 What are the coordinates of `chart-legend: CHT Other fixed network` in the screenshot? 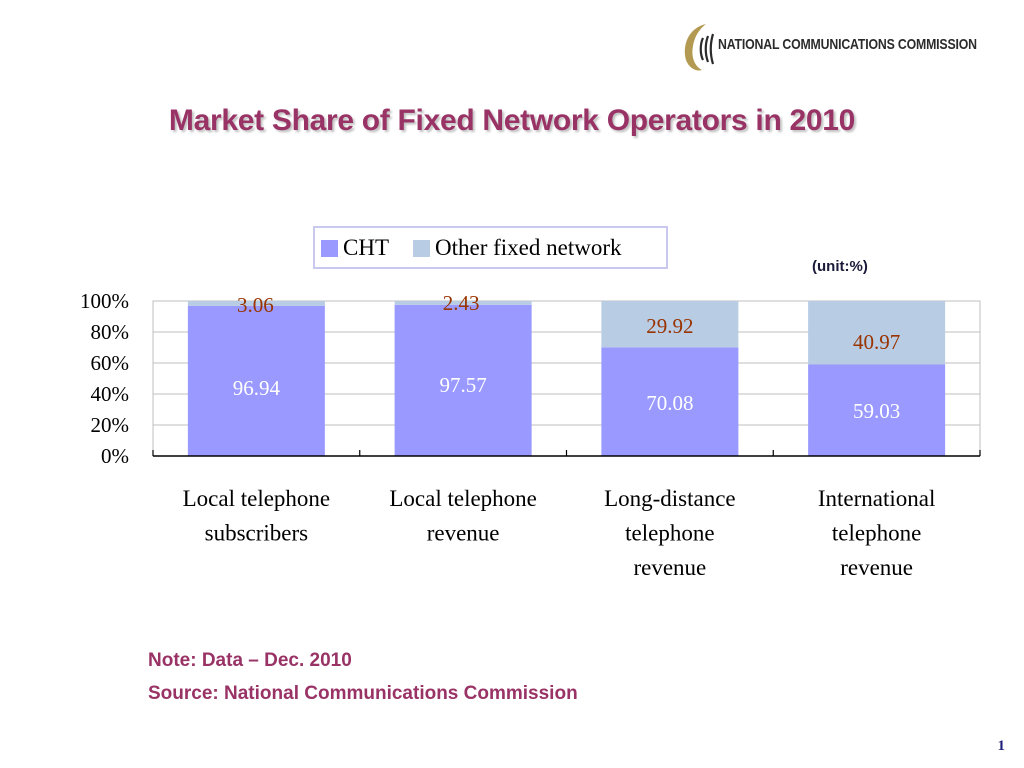 It's located at (490, 247).